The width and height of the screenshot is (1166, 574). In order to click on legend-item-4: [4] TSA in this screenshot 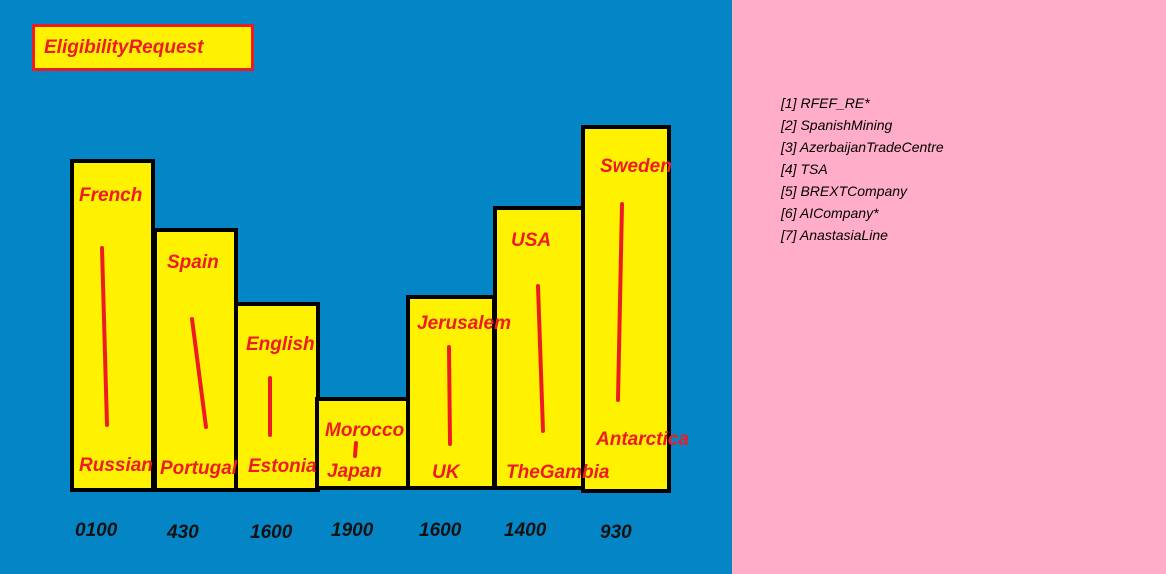, I will do `click(804, 169)`.